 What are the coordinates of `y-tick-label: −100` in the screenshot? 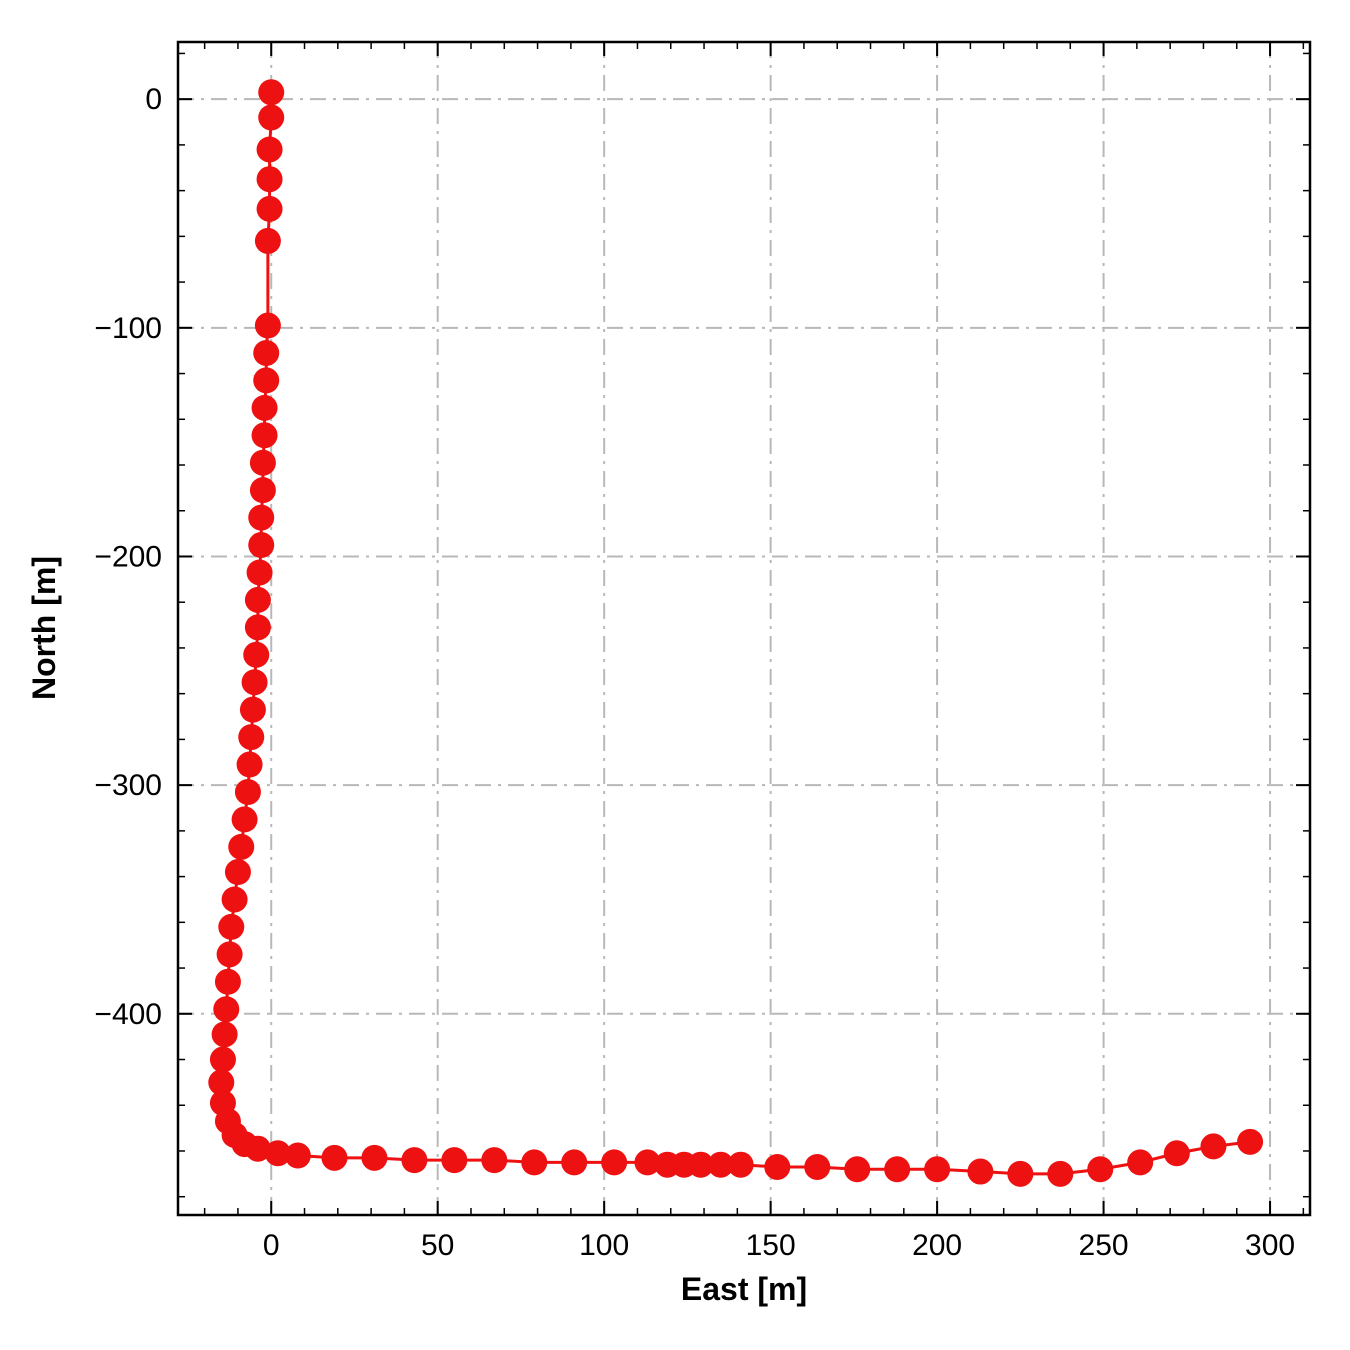 It's located at (128, 328).